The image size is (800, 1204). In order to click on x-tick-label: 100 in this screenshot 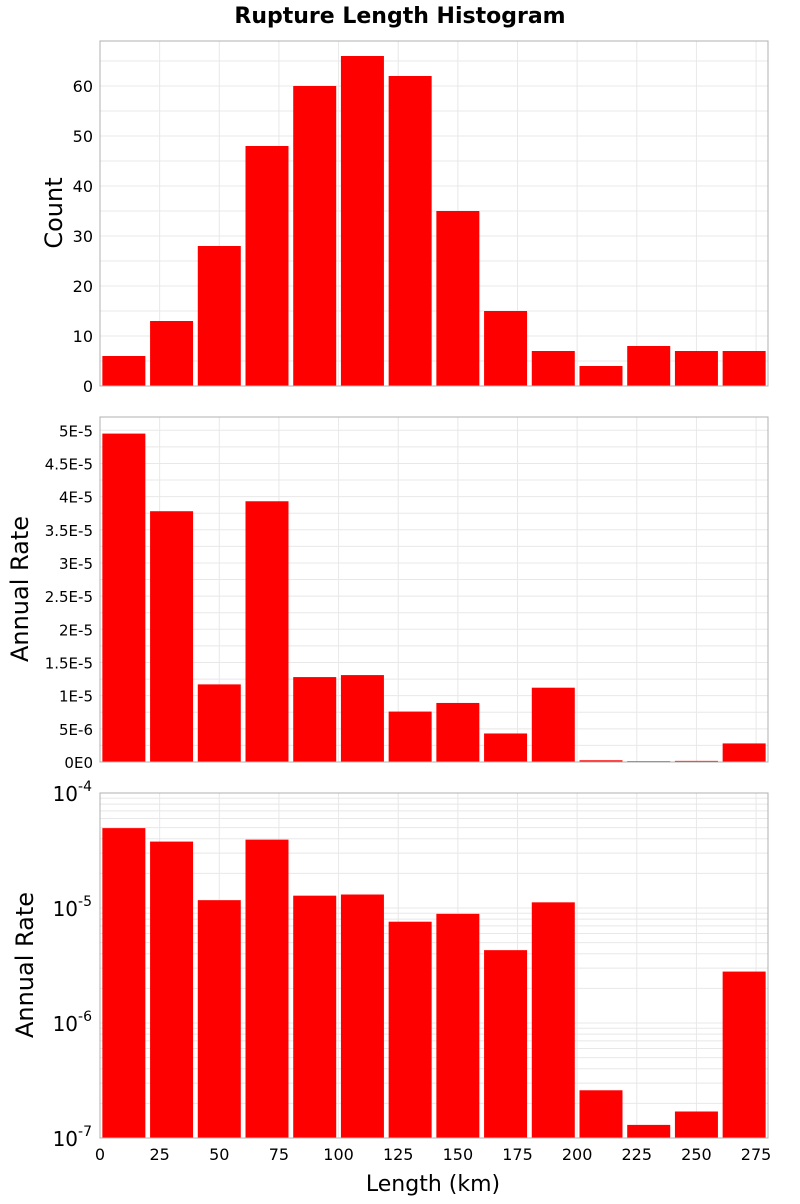, I will do `click(338, 1154)`.